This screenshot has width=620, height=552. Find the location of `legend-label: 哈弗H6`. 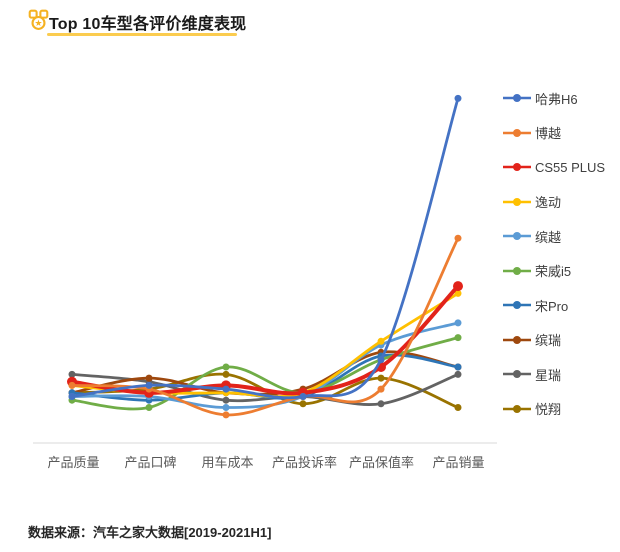

legend-label: 哈弗H6 is located at coordinates (556, 99).